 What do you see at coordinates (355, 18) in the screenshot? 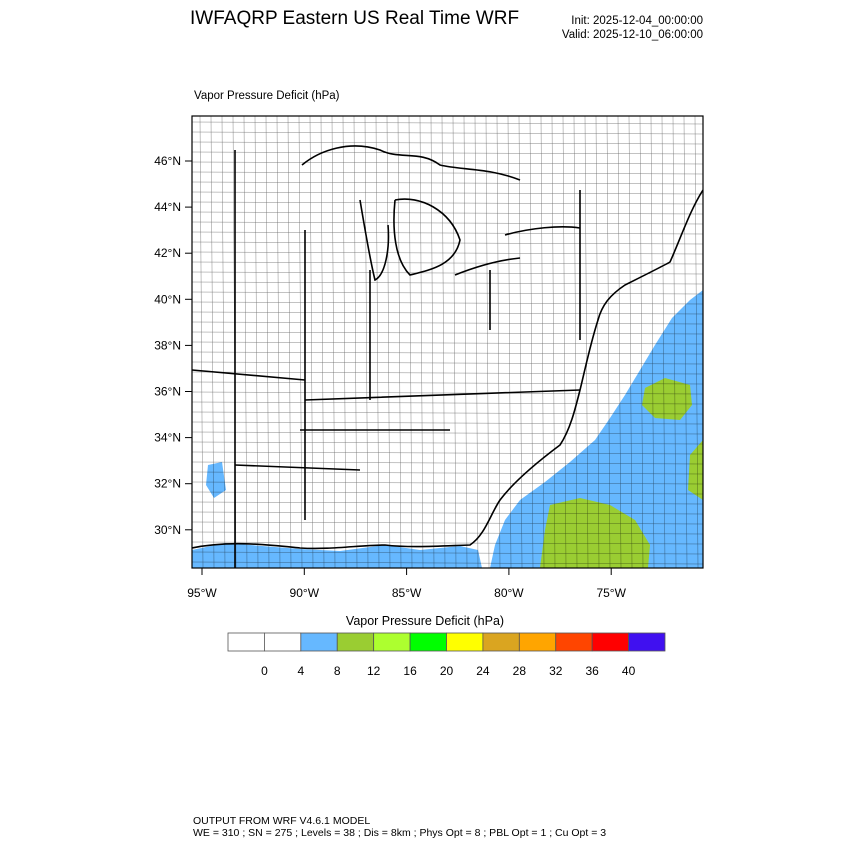
I see `plot-title: IWFAQRP Eastern US Real Time WRF` at bounding box center [355, 18].